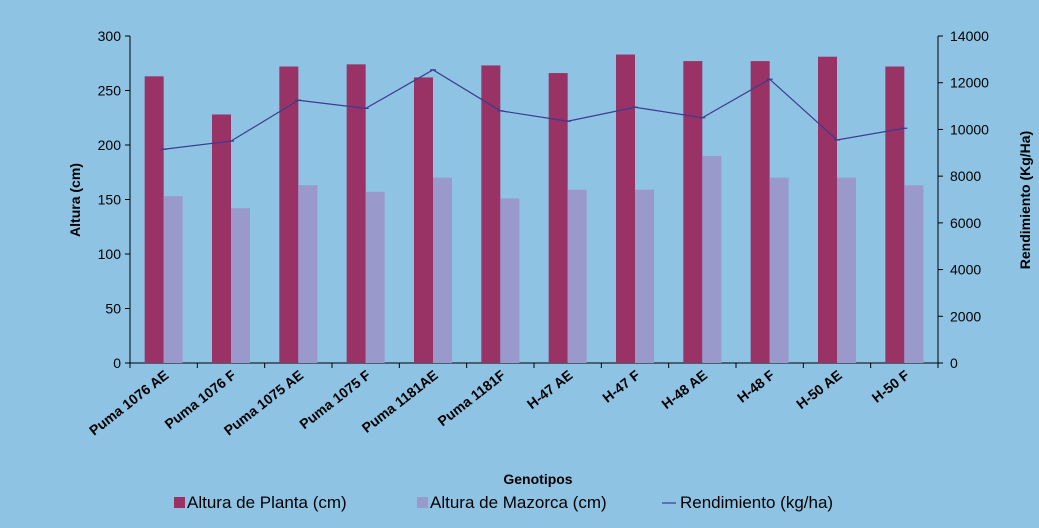 The height and width of the screenshot is (528, 1039). What do you see at coordinates (422, 502) in the screenshot?
I see `legend-swatch-altura-mazorca` at bounding box center [422, 502].